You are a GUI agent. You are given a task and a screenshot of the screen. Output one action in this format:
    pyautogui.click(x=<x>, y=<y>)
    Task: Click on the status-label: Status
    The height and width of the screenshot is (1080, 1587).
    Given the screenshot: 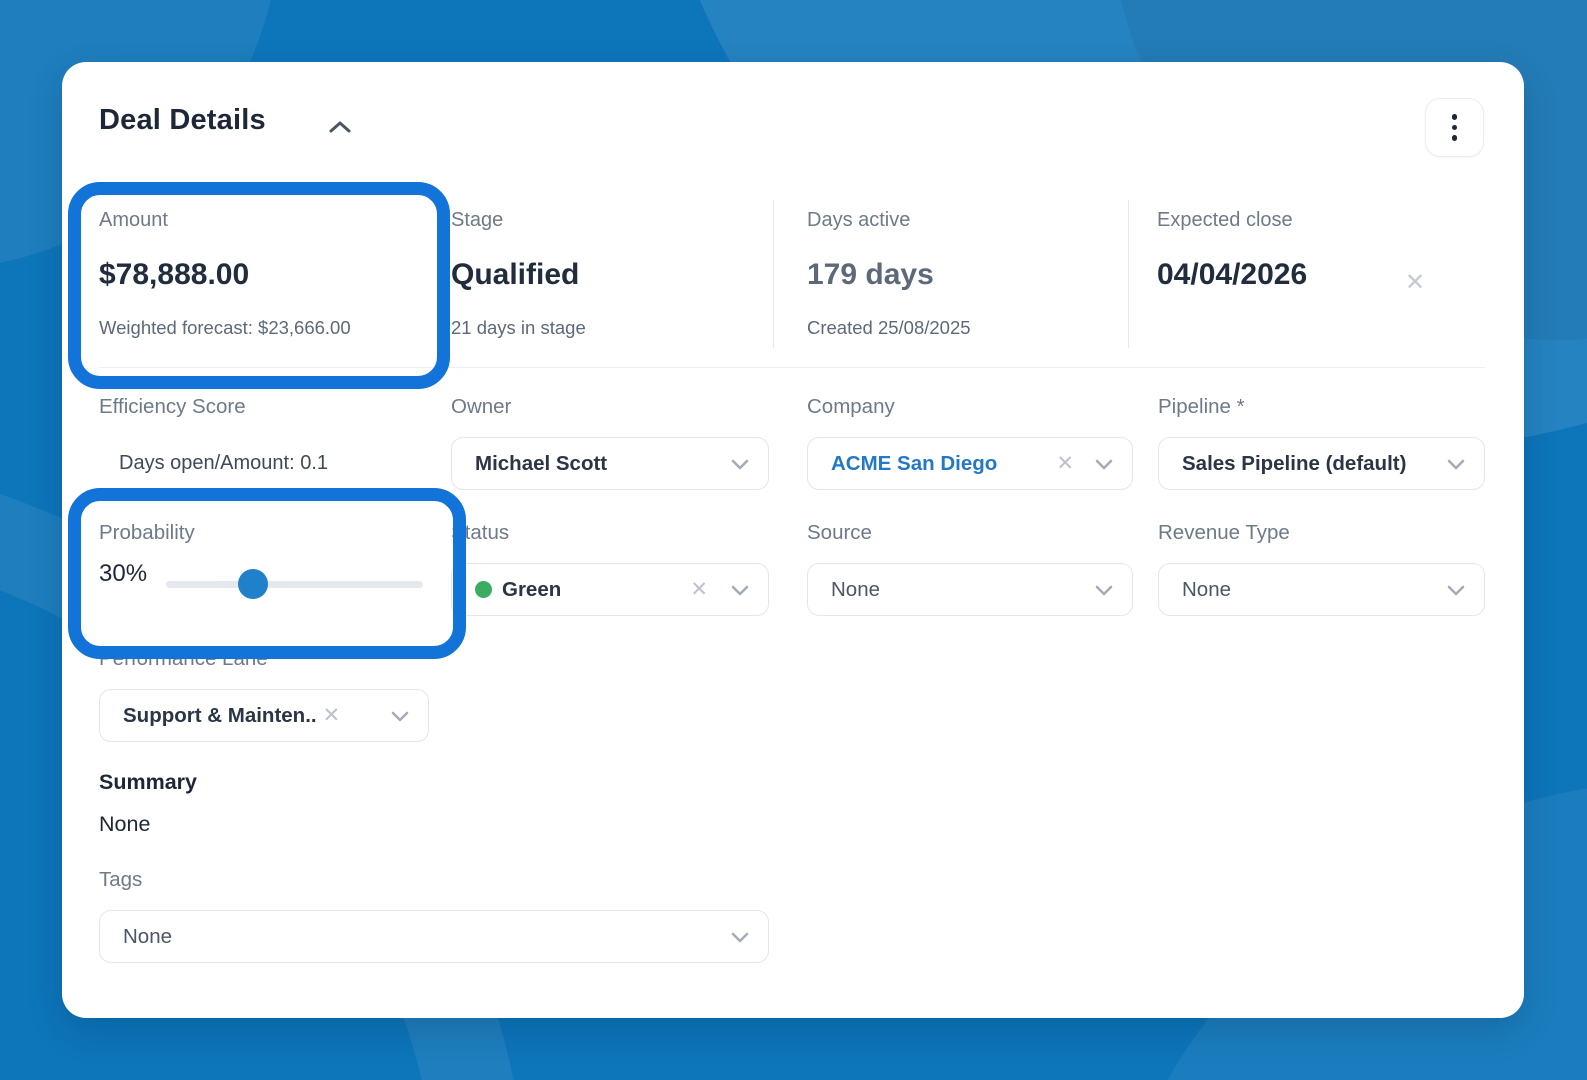 What is the action you would take?
    pyautogui.click(x=480, y=532)
    